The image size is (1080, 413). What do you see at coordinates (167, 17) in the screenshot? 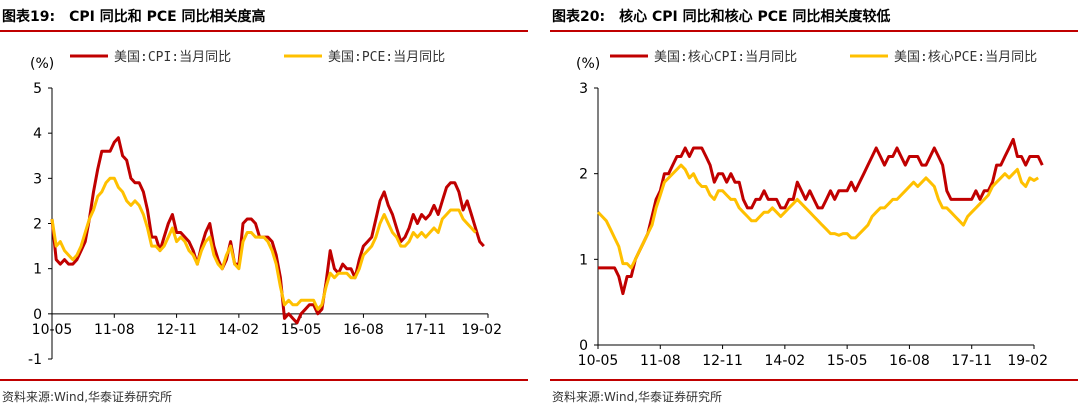
I see `figure-title-text: CPI 同比和 PCE 同比相关度高` at bounding box center [167, 17].